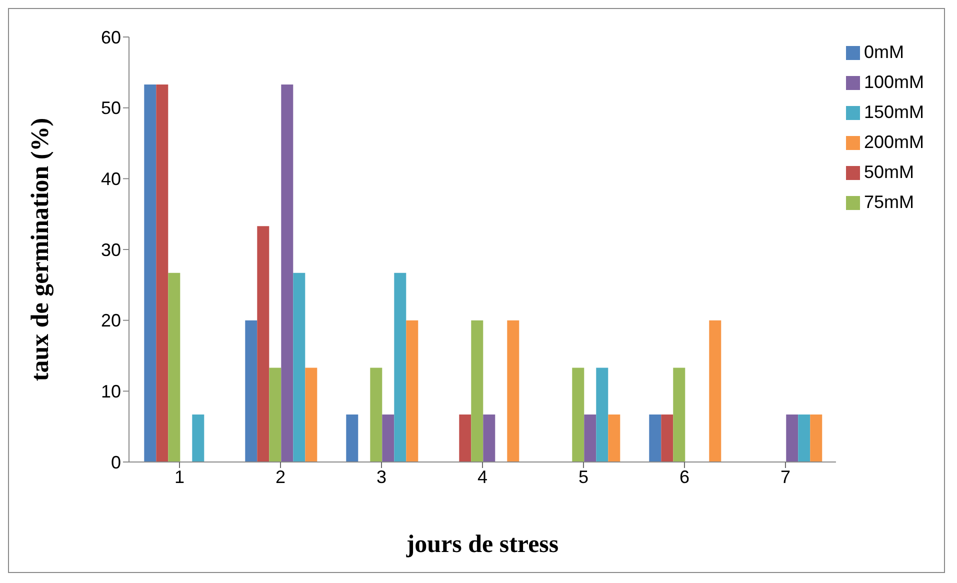 The image size is (957, 583). What do you see at coordinates (889, 202) in the screenshot?
I see `legend-label: 75mM` at bounding box center [889, 202].